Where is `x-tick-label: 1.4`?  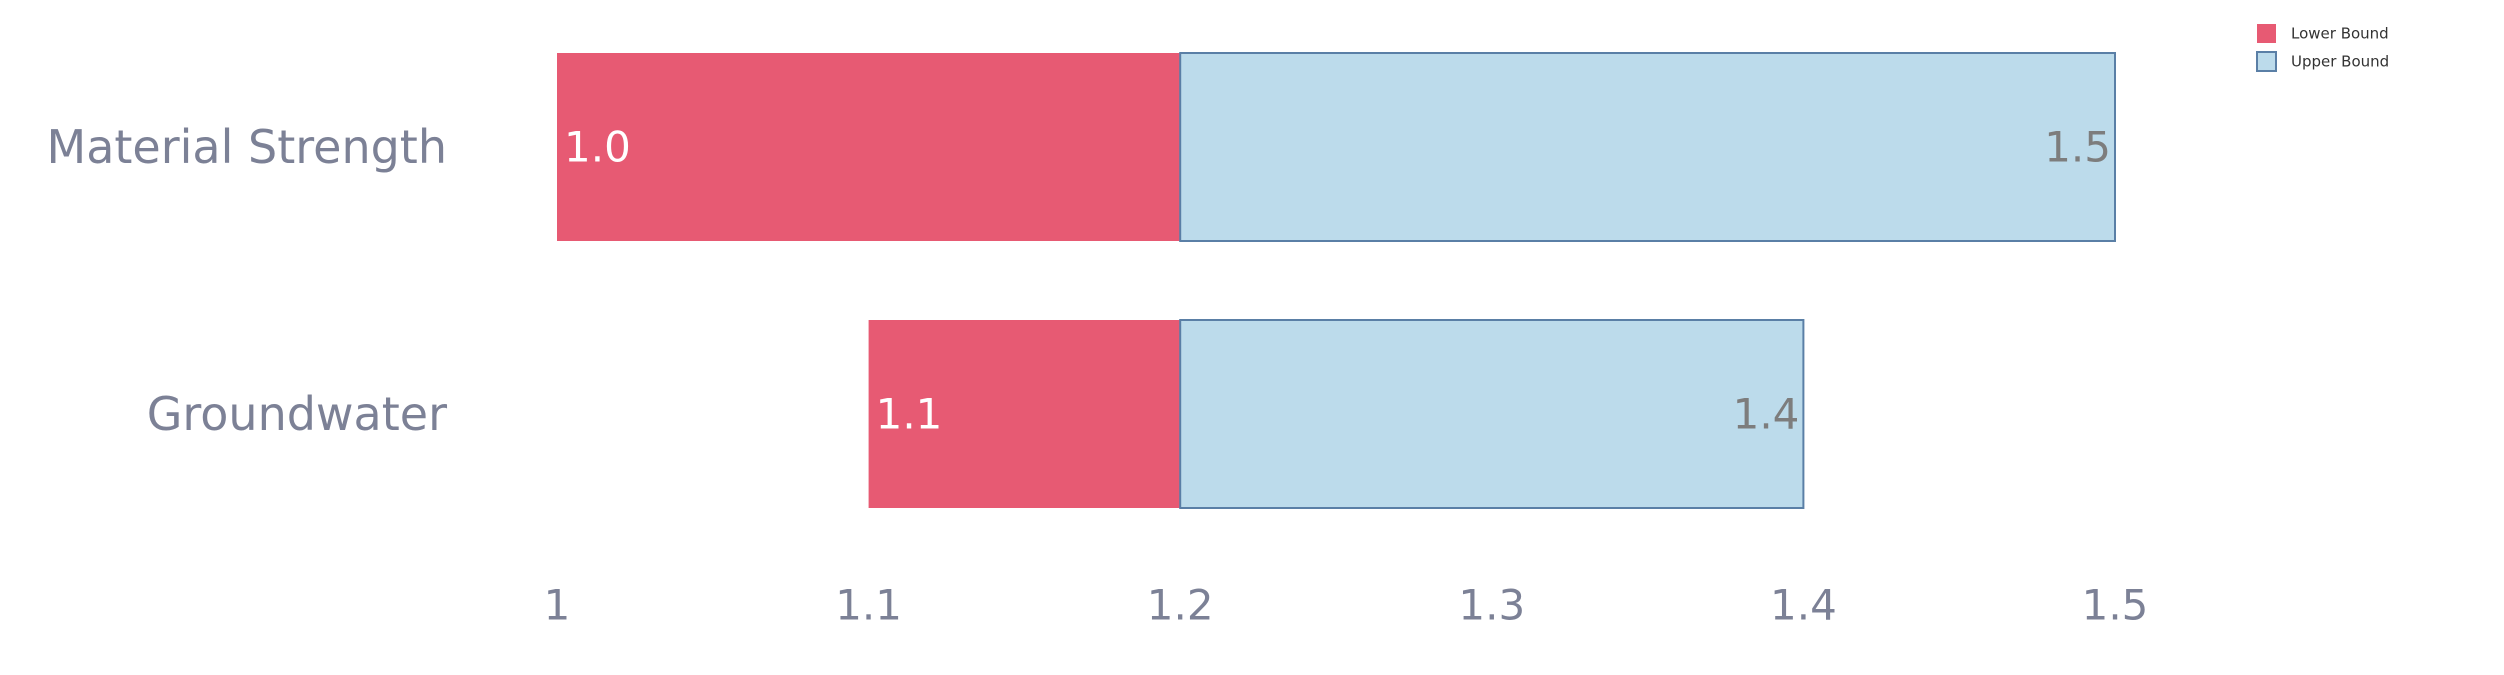 x-tick-label: 1.4 is located at coordinates (1803, 605).